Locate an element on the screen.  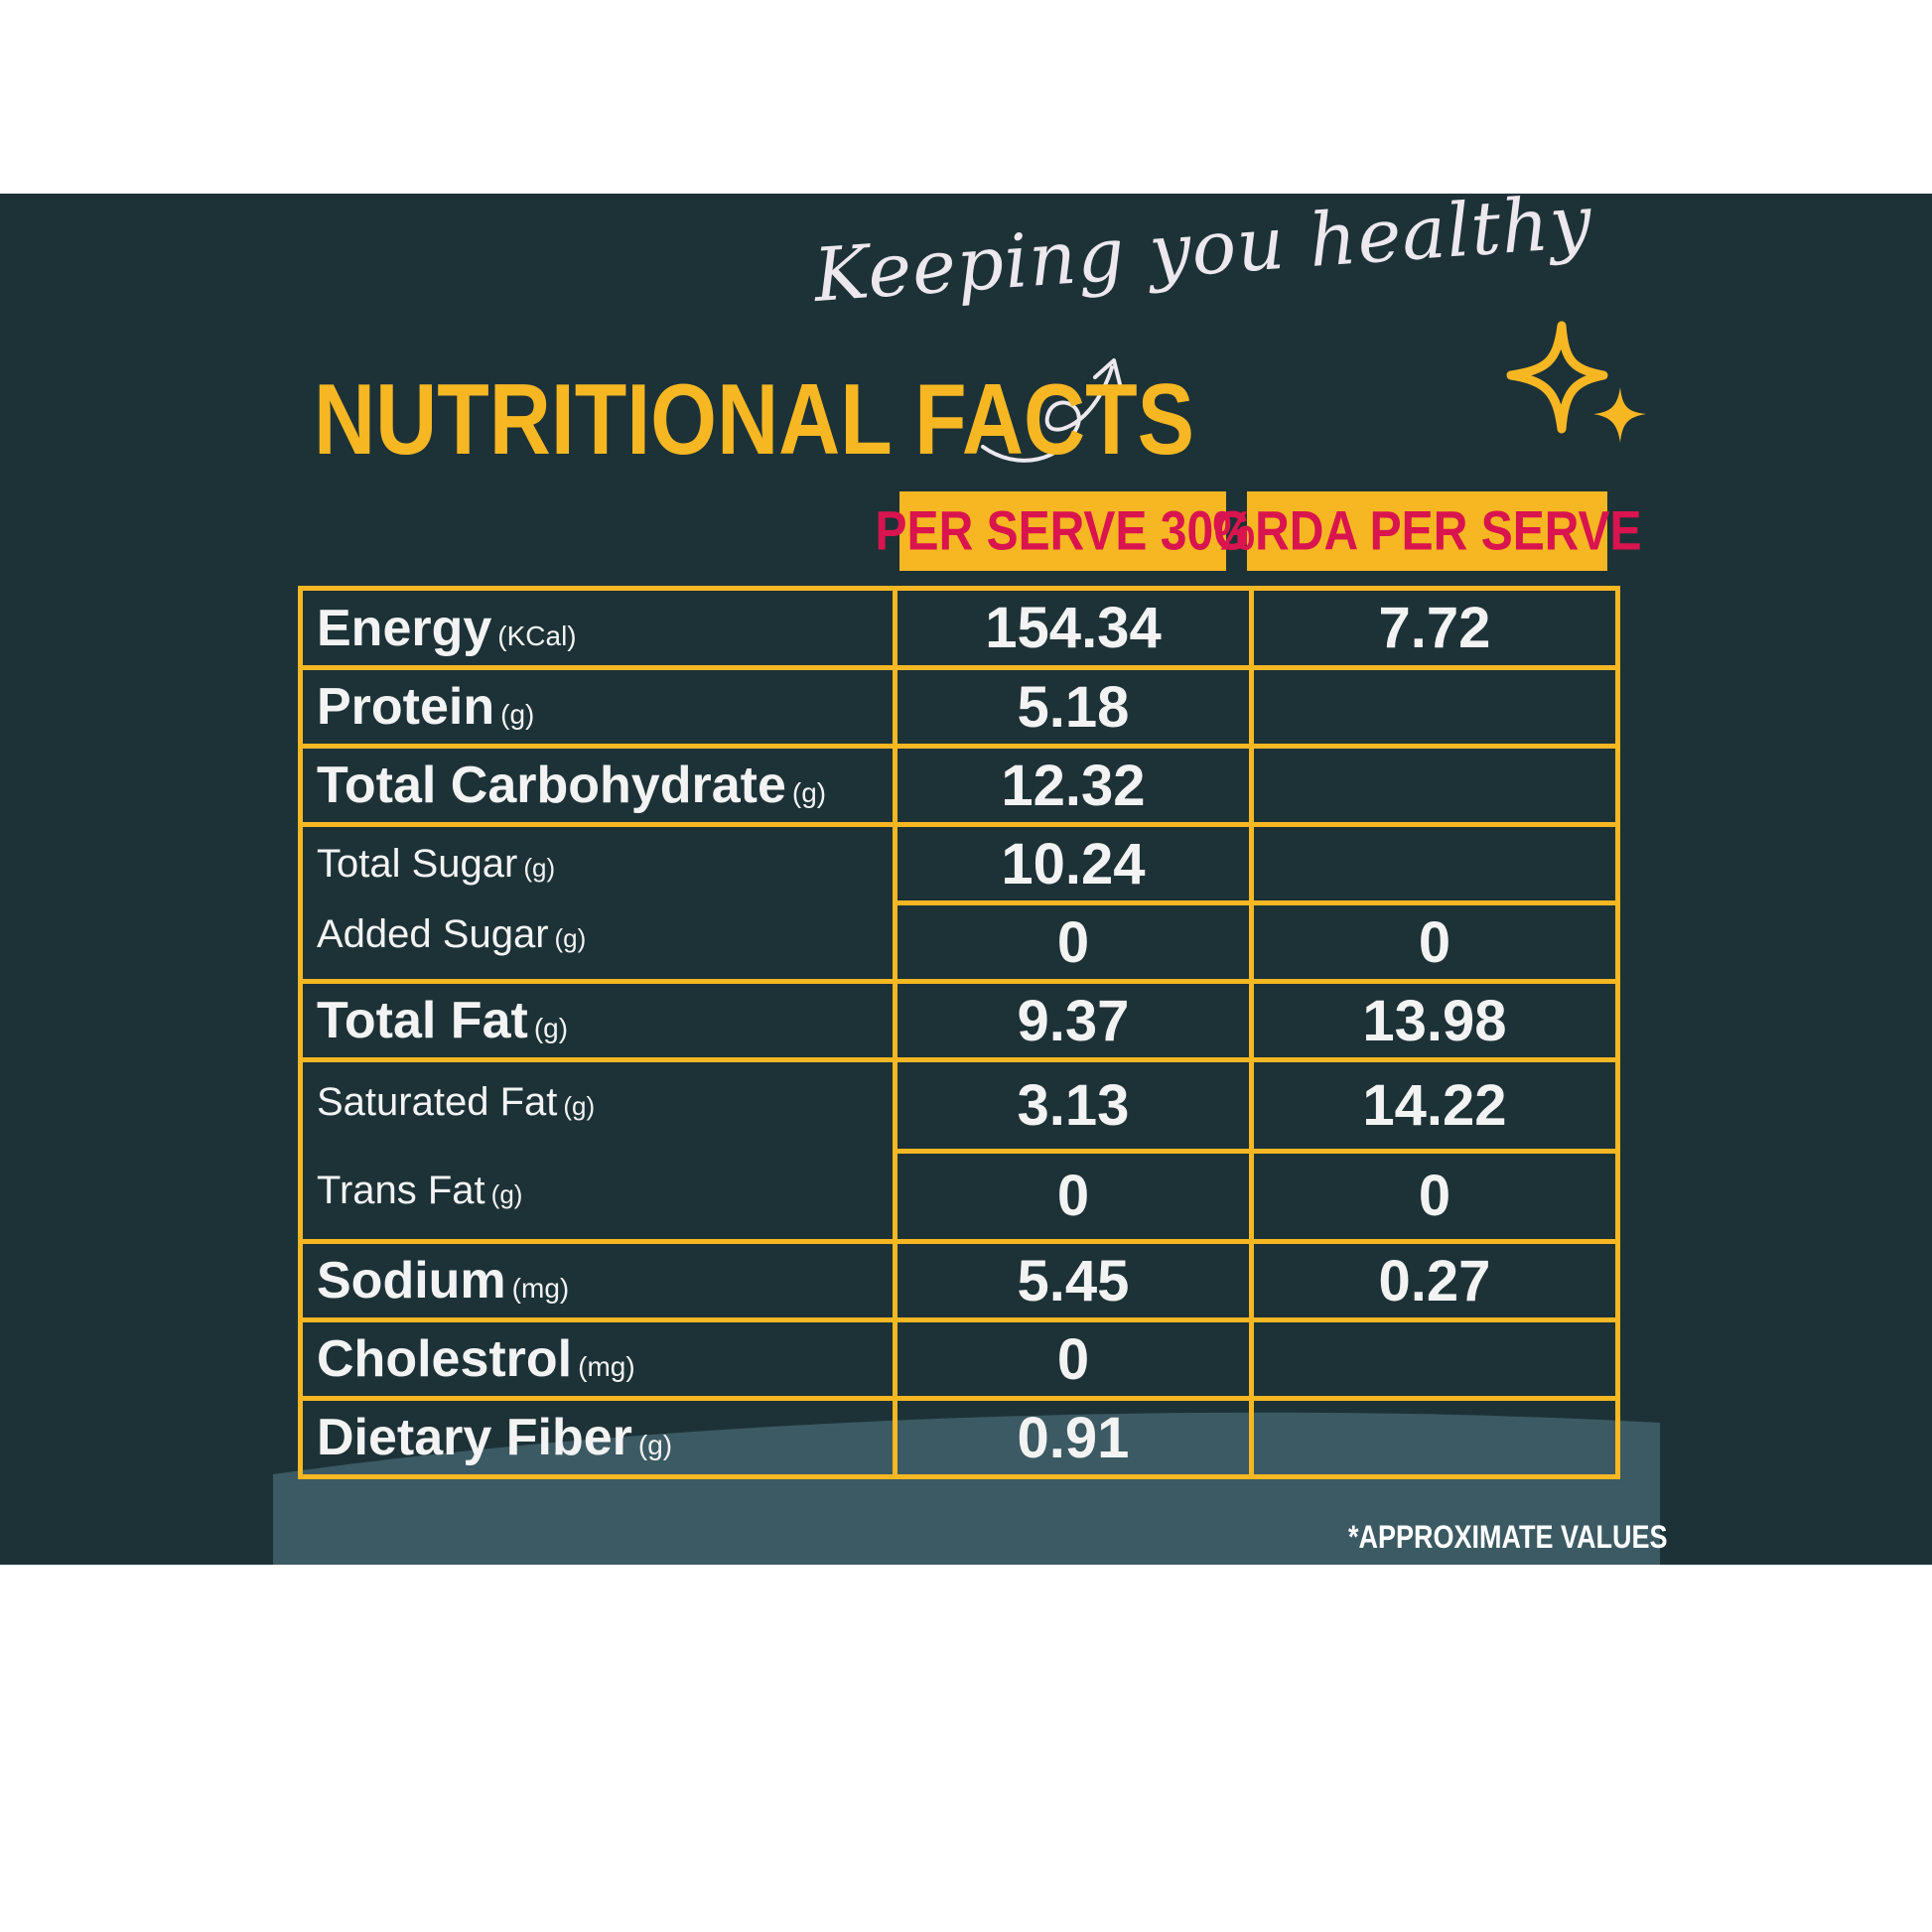
nutrient-name: Total Fat is located at coordinates (423, 1021).